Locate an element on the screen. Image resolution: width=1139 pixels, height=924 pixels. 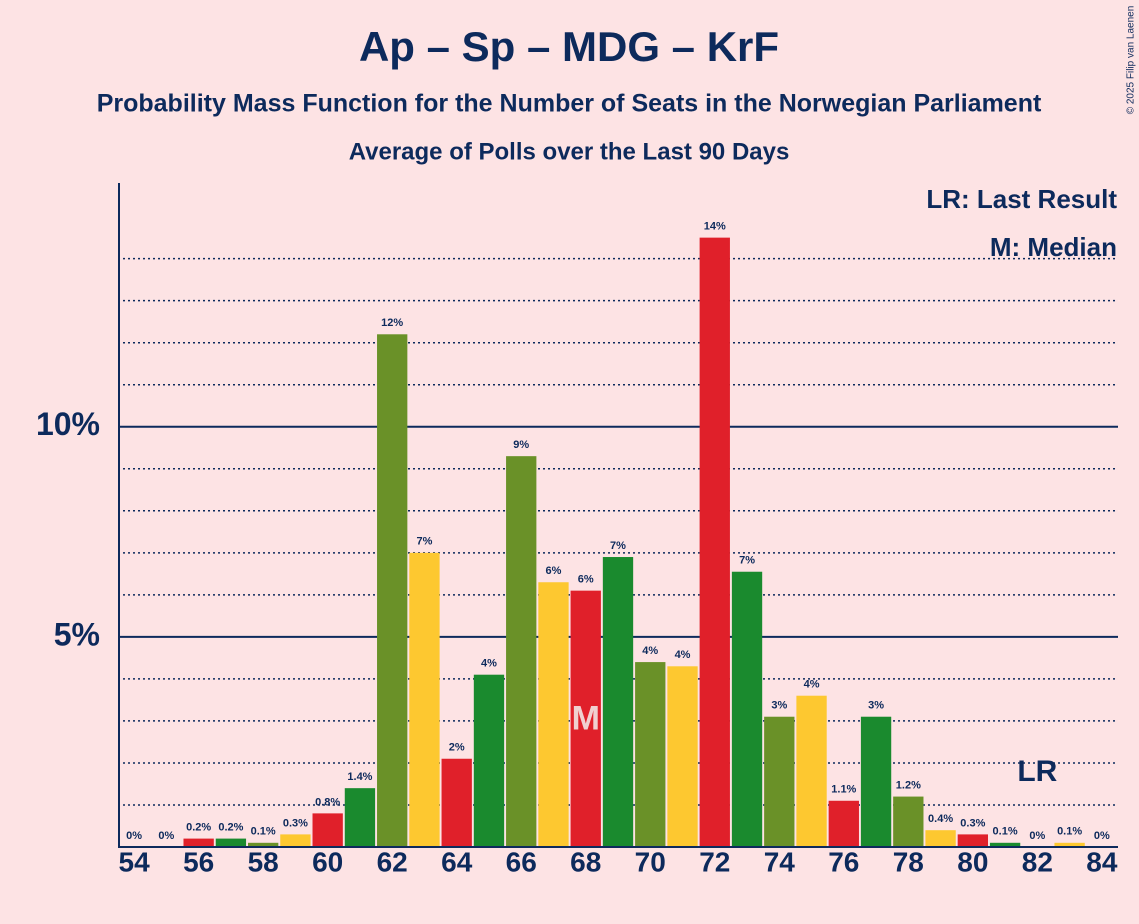
x-tick-label: 84 is located at coordinates (1102, 861).